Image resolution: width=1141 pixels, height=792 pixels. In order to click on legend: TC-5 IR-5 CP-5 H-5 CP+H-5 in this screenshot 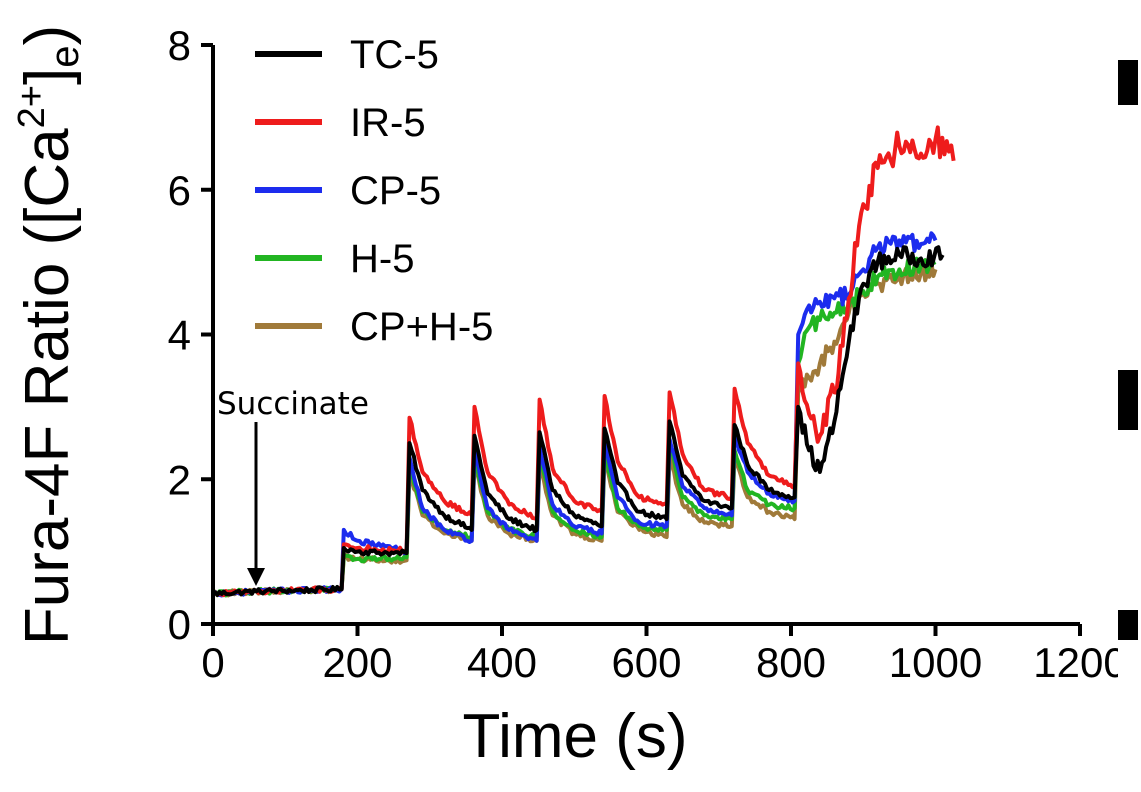, I will do `click(374, 191)`.